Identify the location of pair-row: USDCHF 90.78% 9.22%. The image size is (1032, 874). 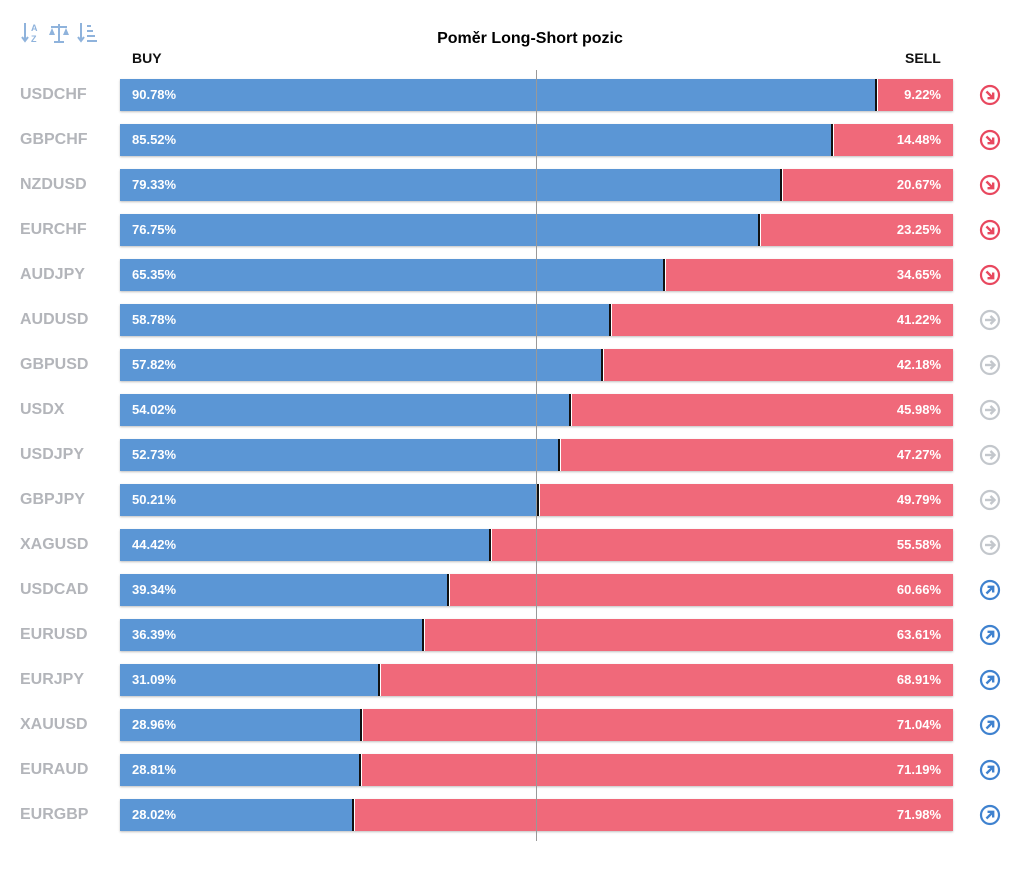
(516, 95).